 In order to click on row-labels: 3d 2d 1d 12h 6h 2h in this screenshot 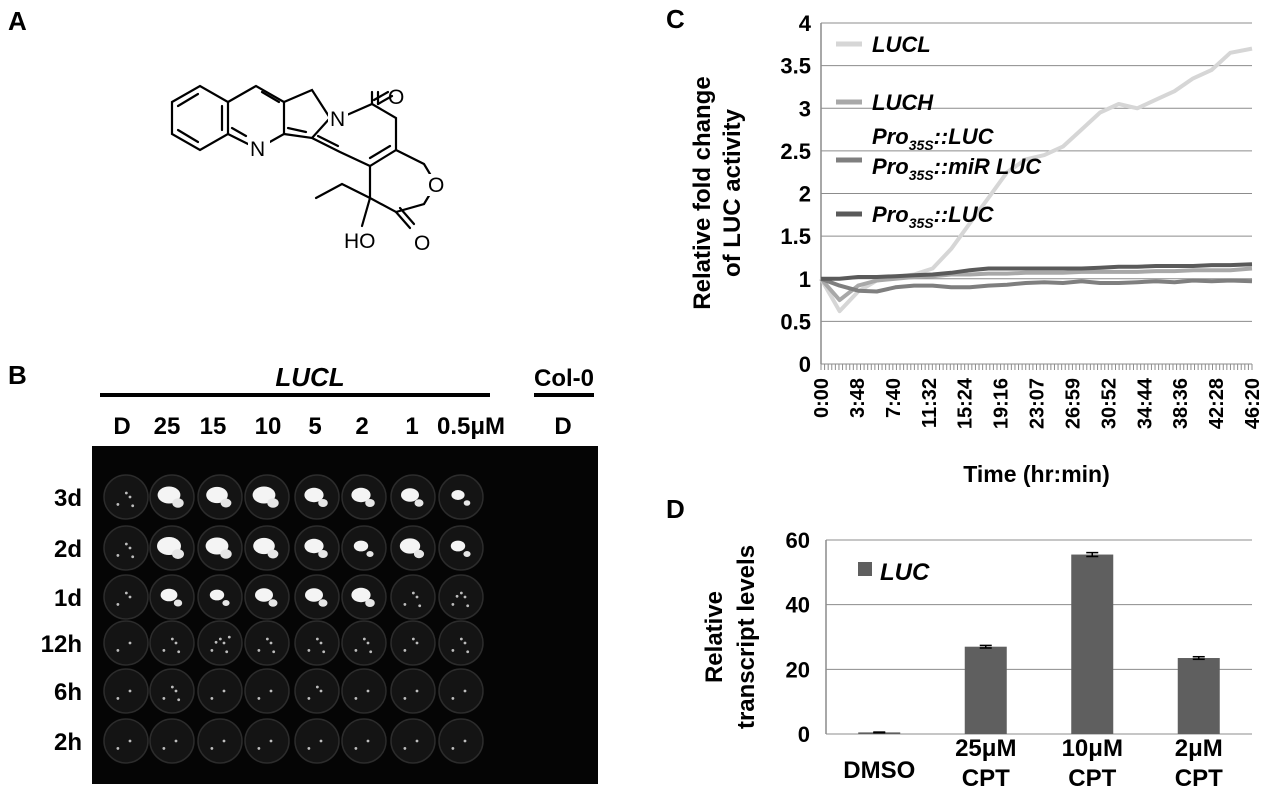, I will do `click(61, 620)`.